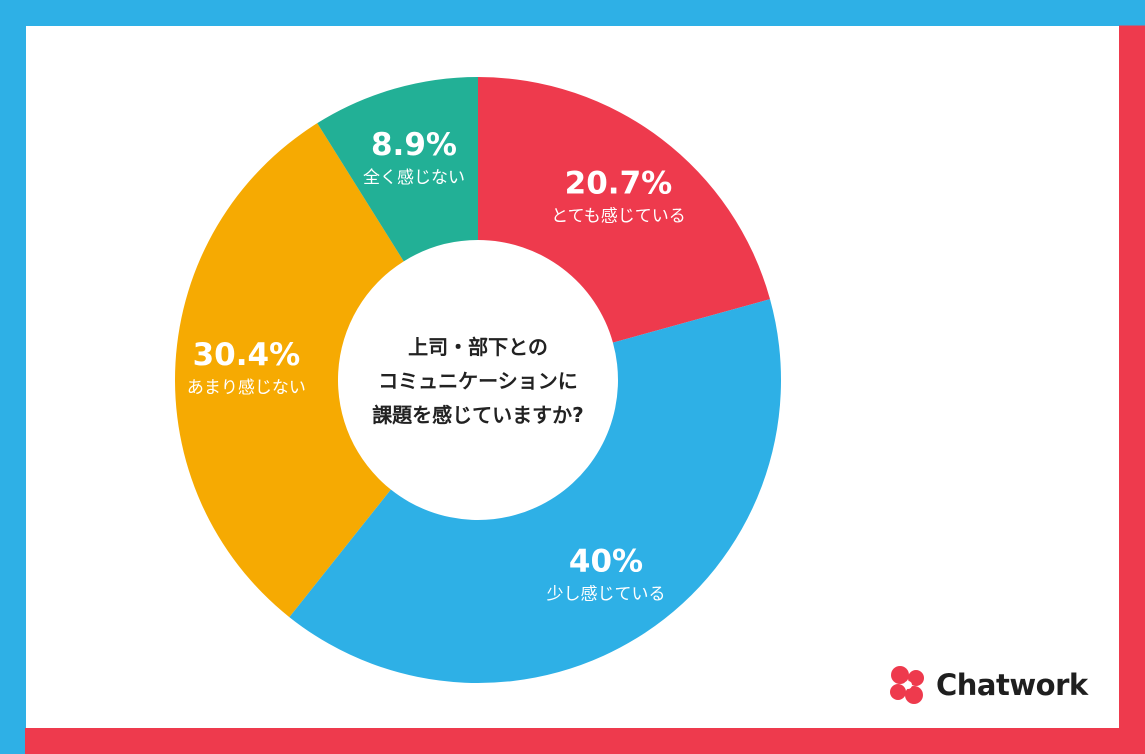 The width and height of the screenshot is (1145, 754). I want to click on slice-value-label: 40%, so click(606, 562).